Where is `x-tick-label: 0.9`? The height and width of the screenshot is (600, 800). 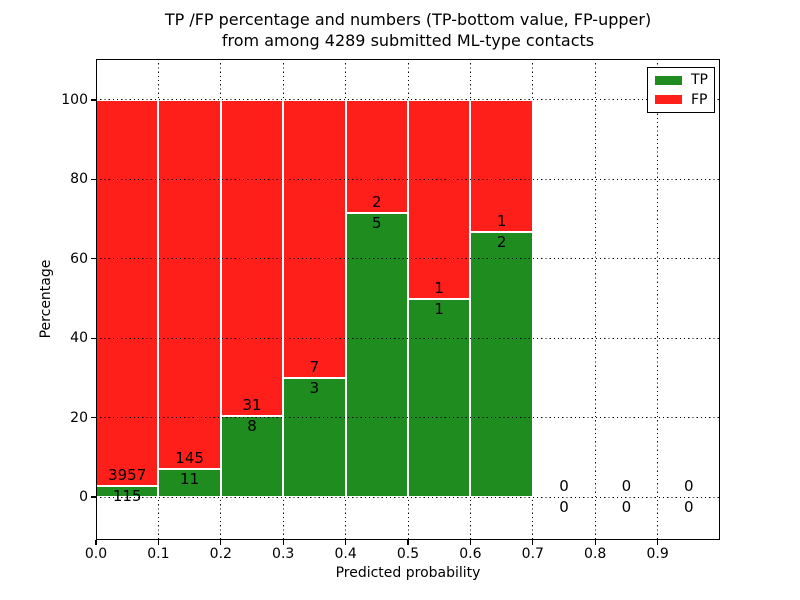 x-tick-label: 0.9 is located at coordinates (657, 554).